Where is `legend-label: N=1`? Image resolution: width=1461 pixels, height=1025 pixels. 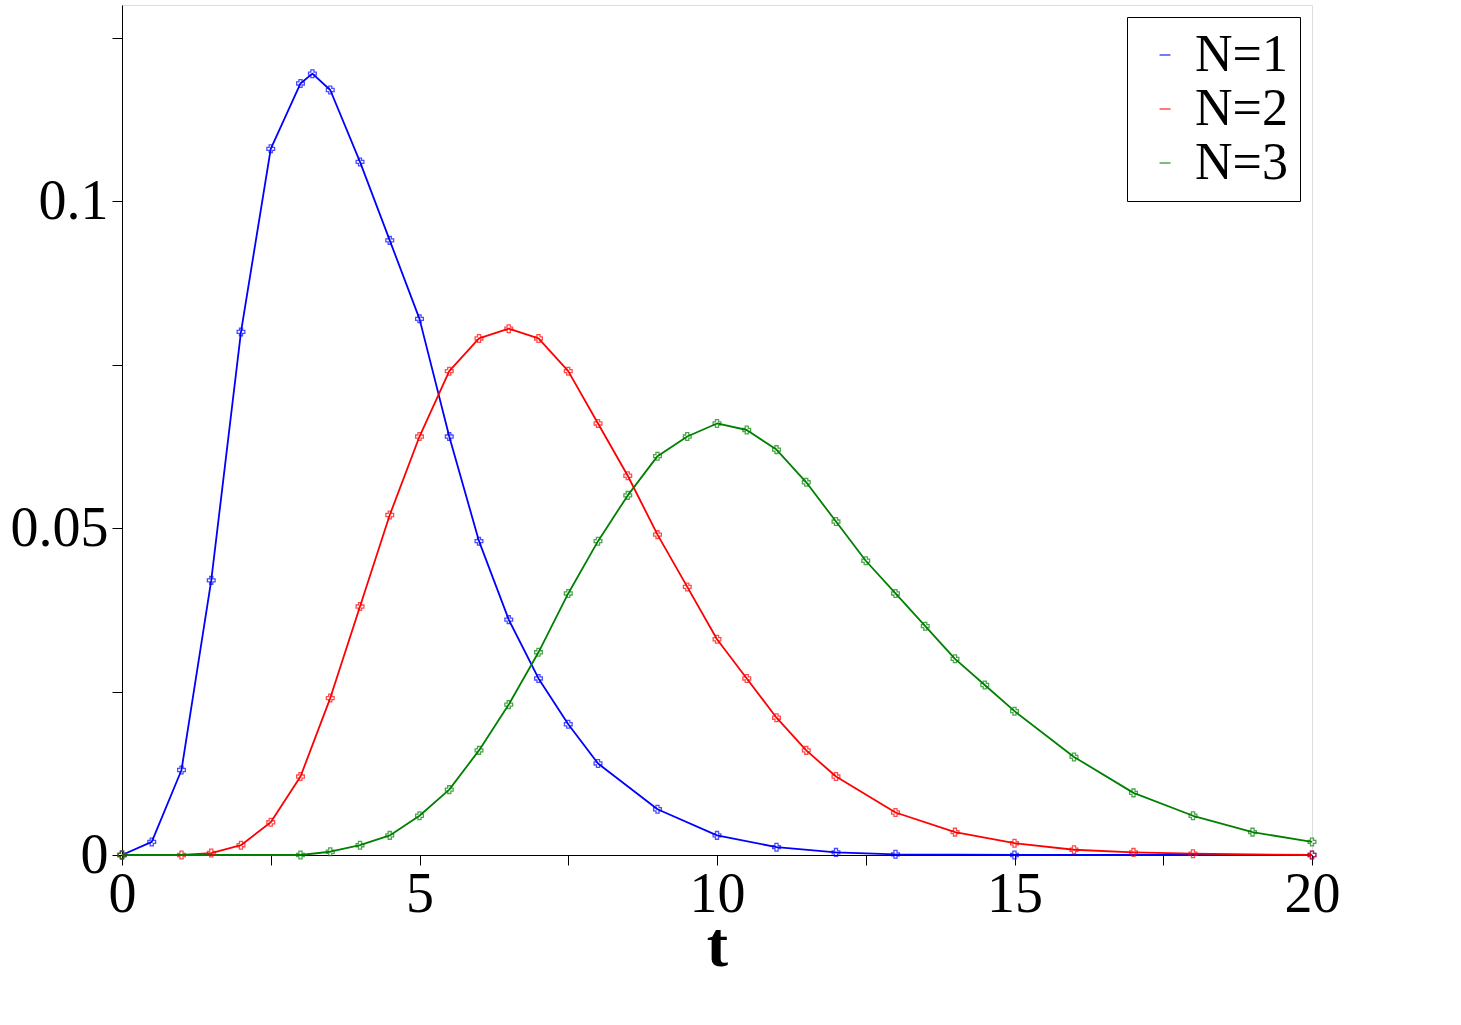
legend-label: N=1 is located at coordinates (1241, 53).